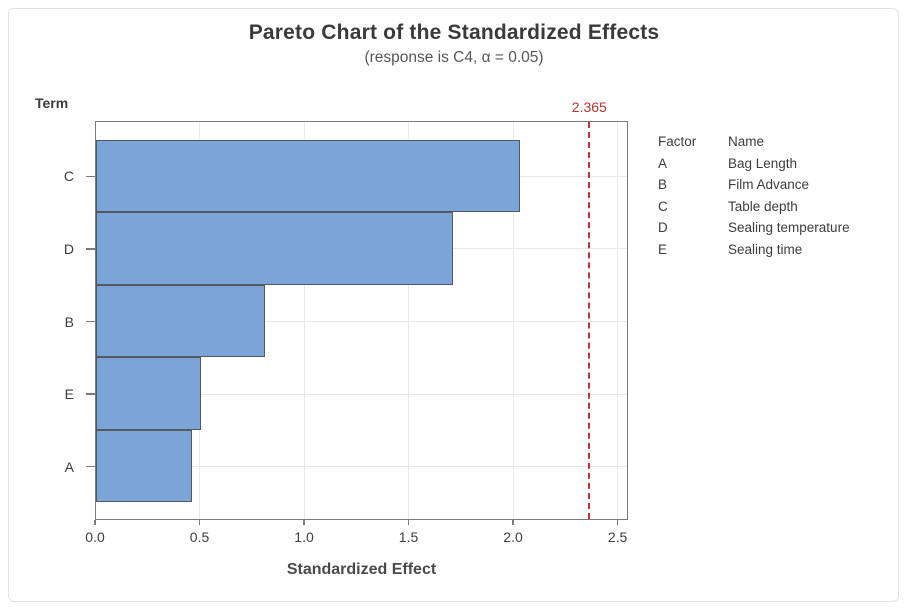  I want to click on legend-row-E: E Sealing time, so click(754, 250).